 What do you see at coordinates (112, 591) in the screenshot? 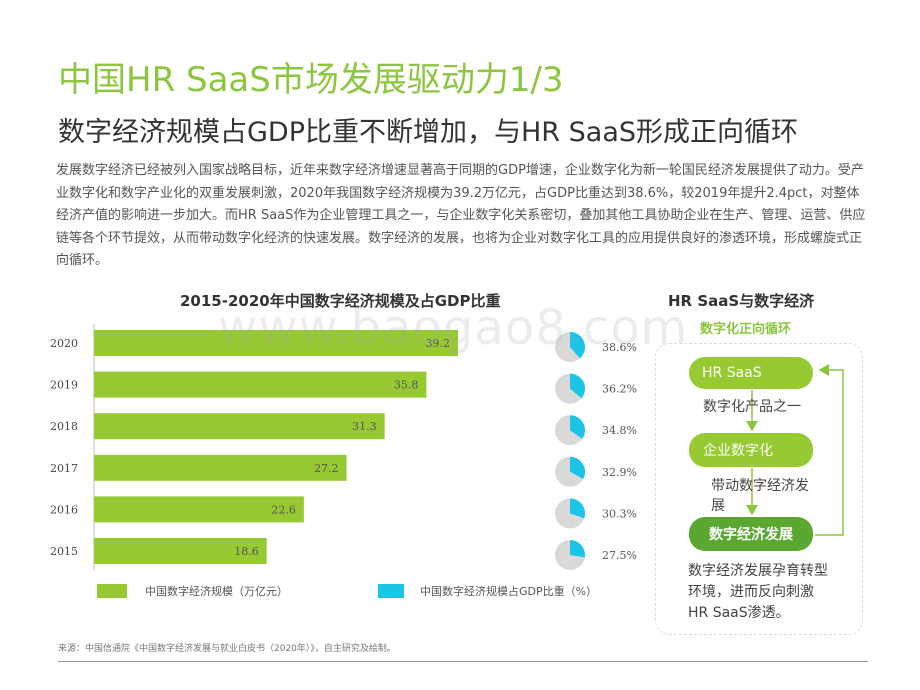
I see `legend-swatch-green` at bounding box center [112, 591].